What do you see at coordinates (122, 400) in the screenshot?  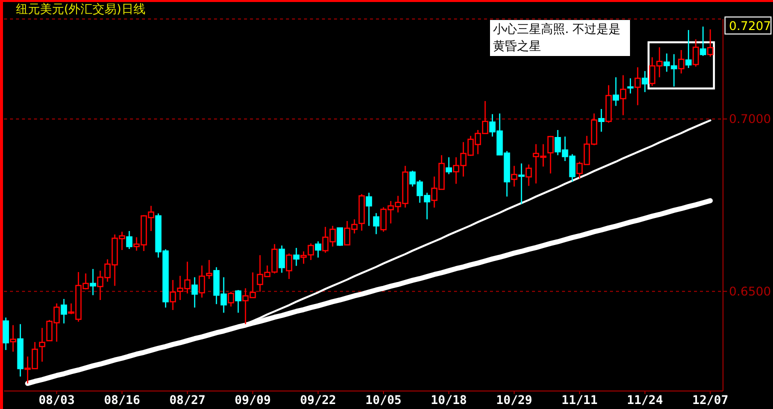 I see `x-tick-label: 08/16` at bounding box center [122, 400].